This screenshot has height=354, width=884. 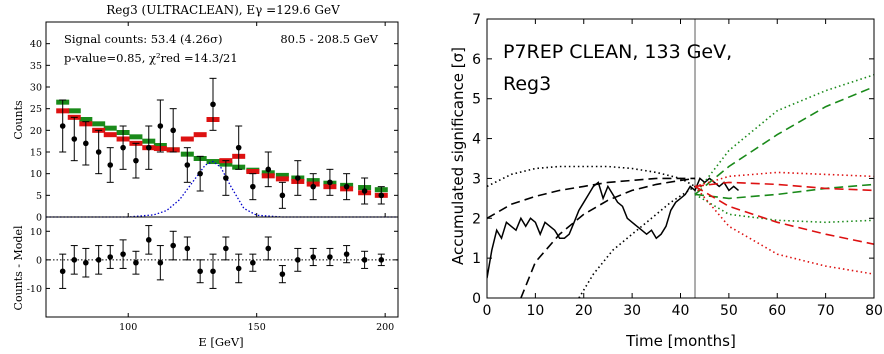 What do you see at coordinates (39, 260) in the screenshot?
I see `bottom-ytick-label: 0` at bounding box center [39, 260].